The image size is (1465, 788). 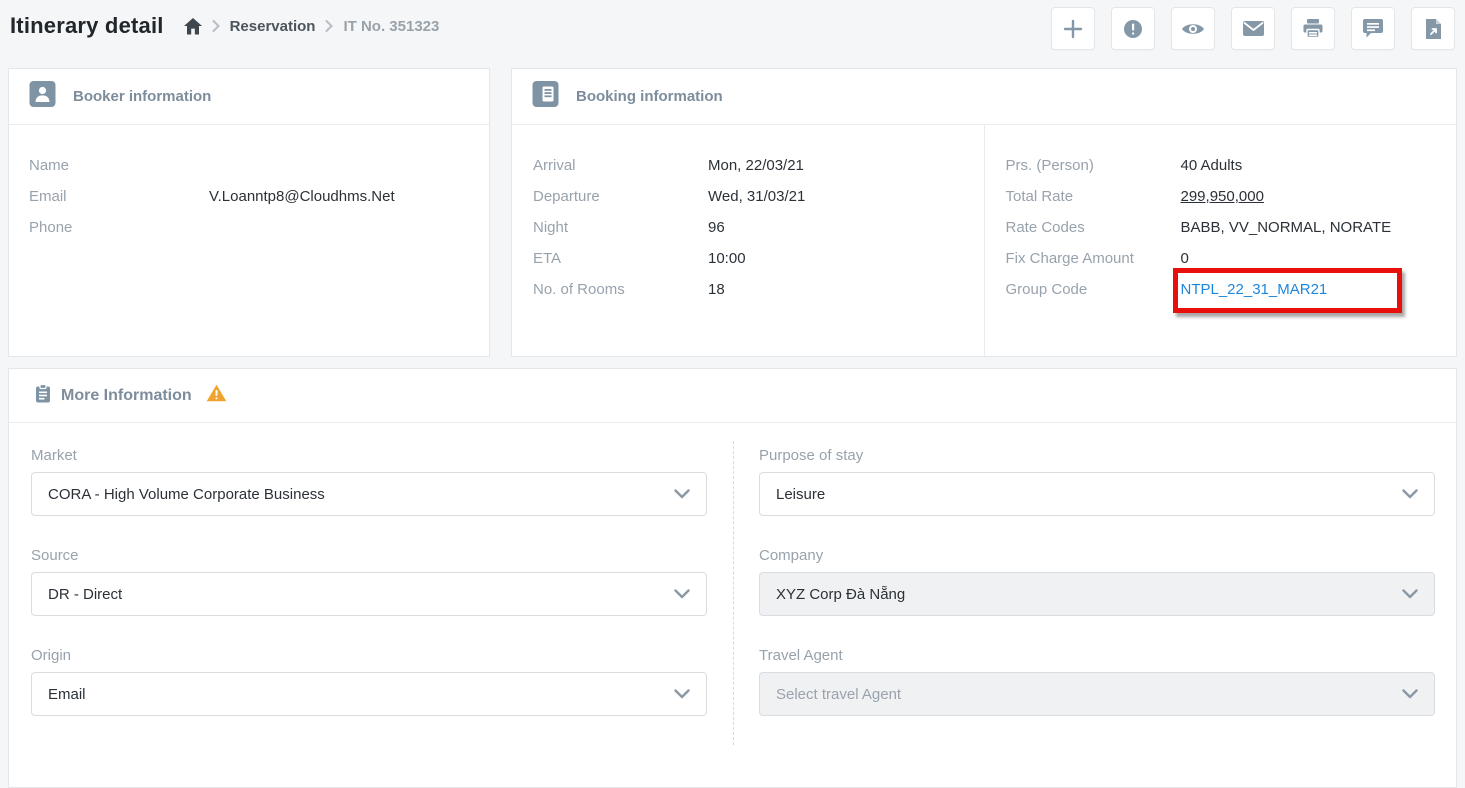 I want to click on breadcrumb: Reservation IT No. 351323, so click(x=311, y=26).